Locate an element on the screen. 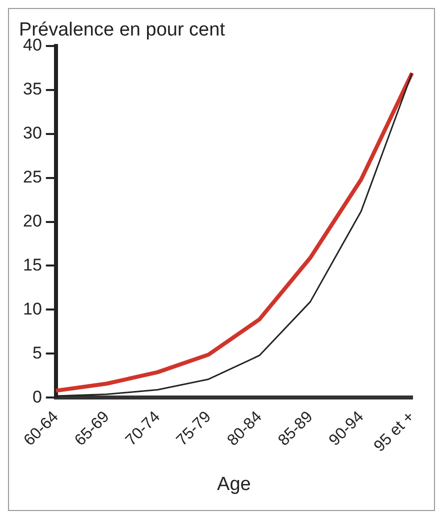  y-tick-label: 30 is located at coordinates (32, 132).